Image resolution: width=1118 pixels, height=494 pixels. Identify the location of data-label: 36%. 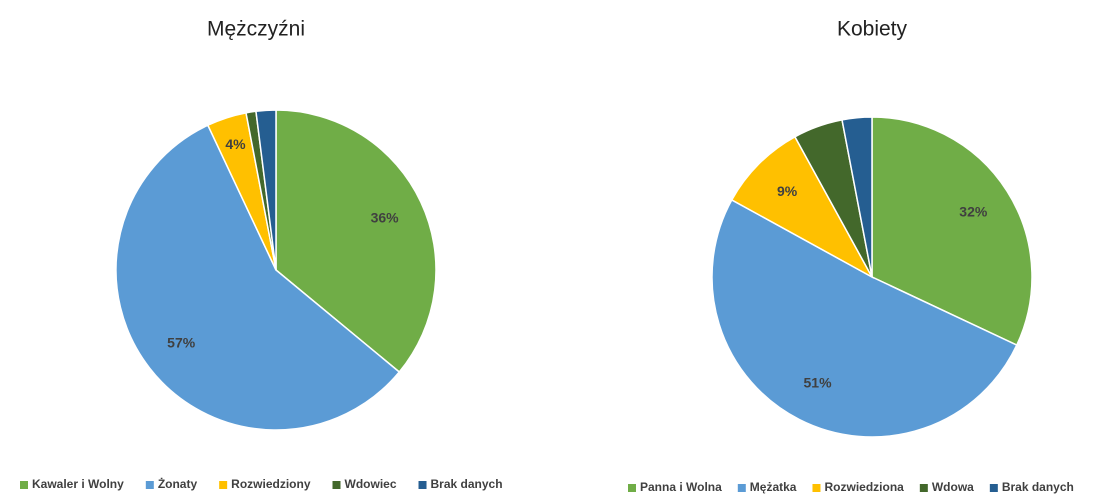
(385, 218).